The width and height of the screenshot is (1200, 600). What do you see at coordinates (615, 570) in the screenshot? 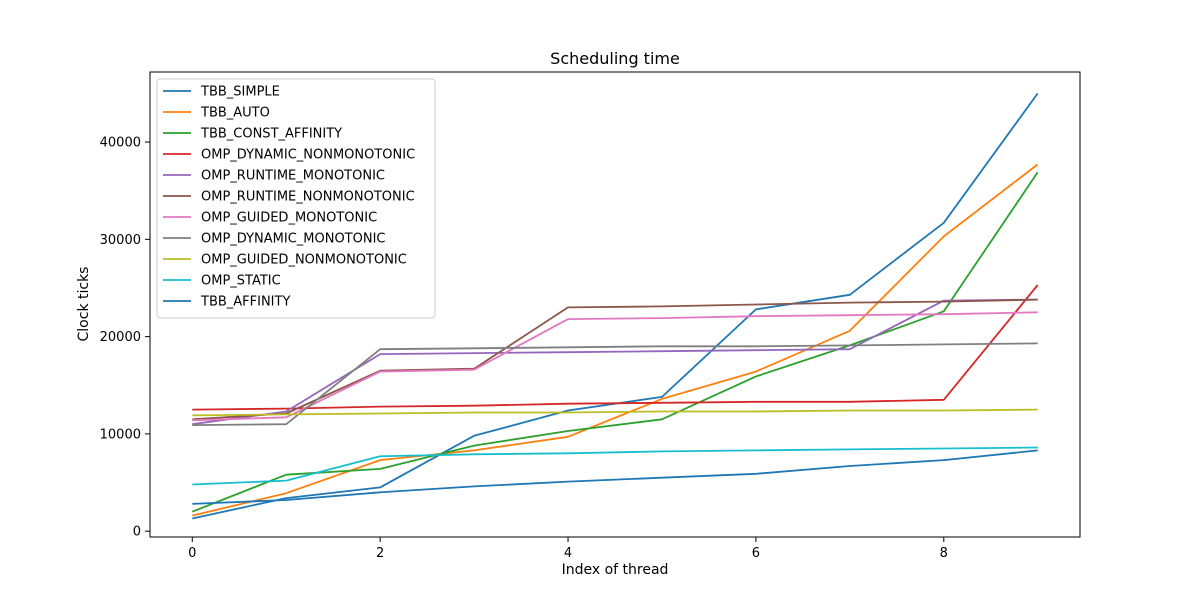
I see `x-axis-label: Index of thread` at bounding box center [615, 570].